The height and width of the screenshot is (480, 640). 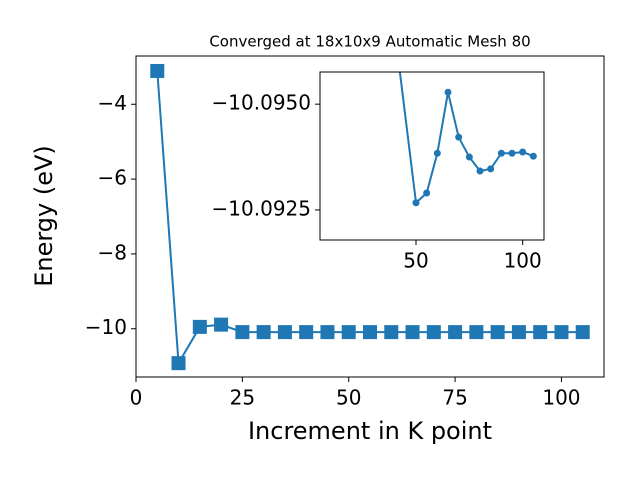 I want to click on y-tick-label: −10.0950, so click(x=261, y=103).